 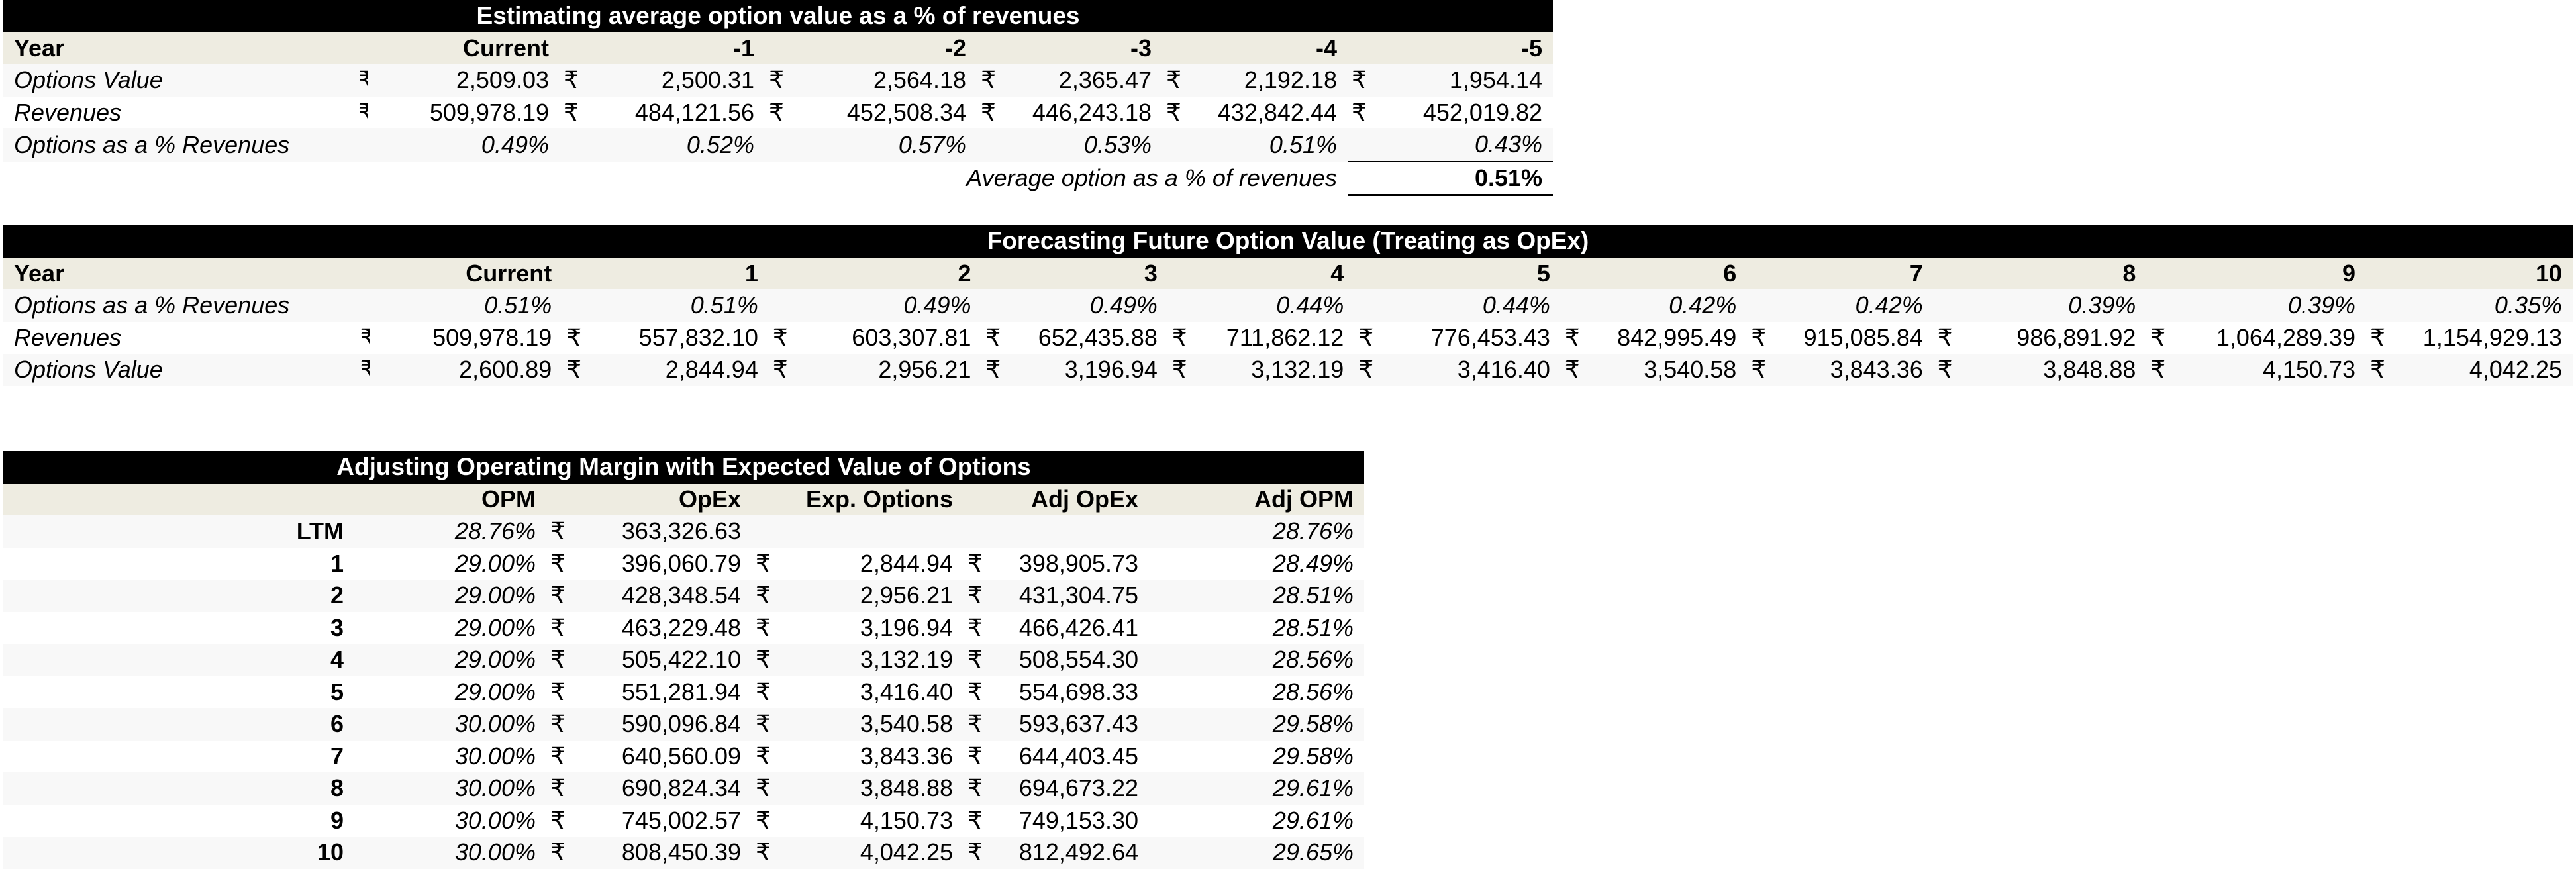 I want to click on cell-value: 2,365.47, so click(x=1082, y=81).